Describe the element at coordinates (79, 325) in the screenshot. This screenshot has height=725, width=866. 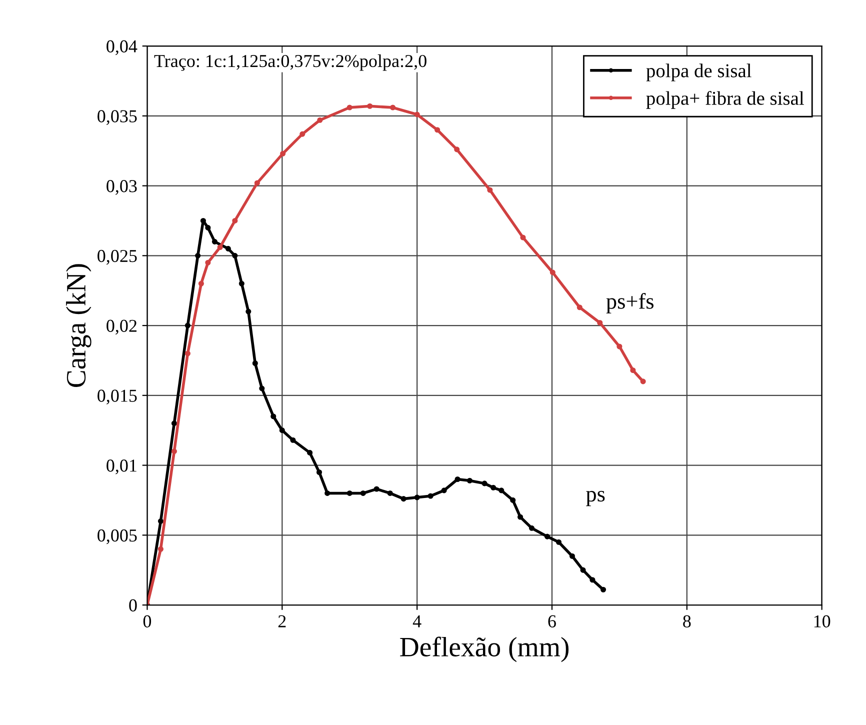
I see `y-axis-title: Carga (kN)` at that location.